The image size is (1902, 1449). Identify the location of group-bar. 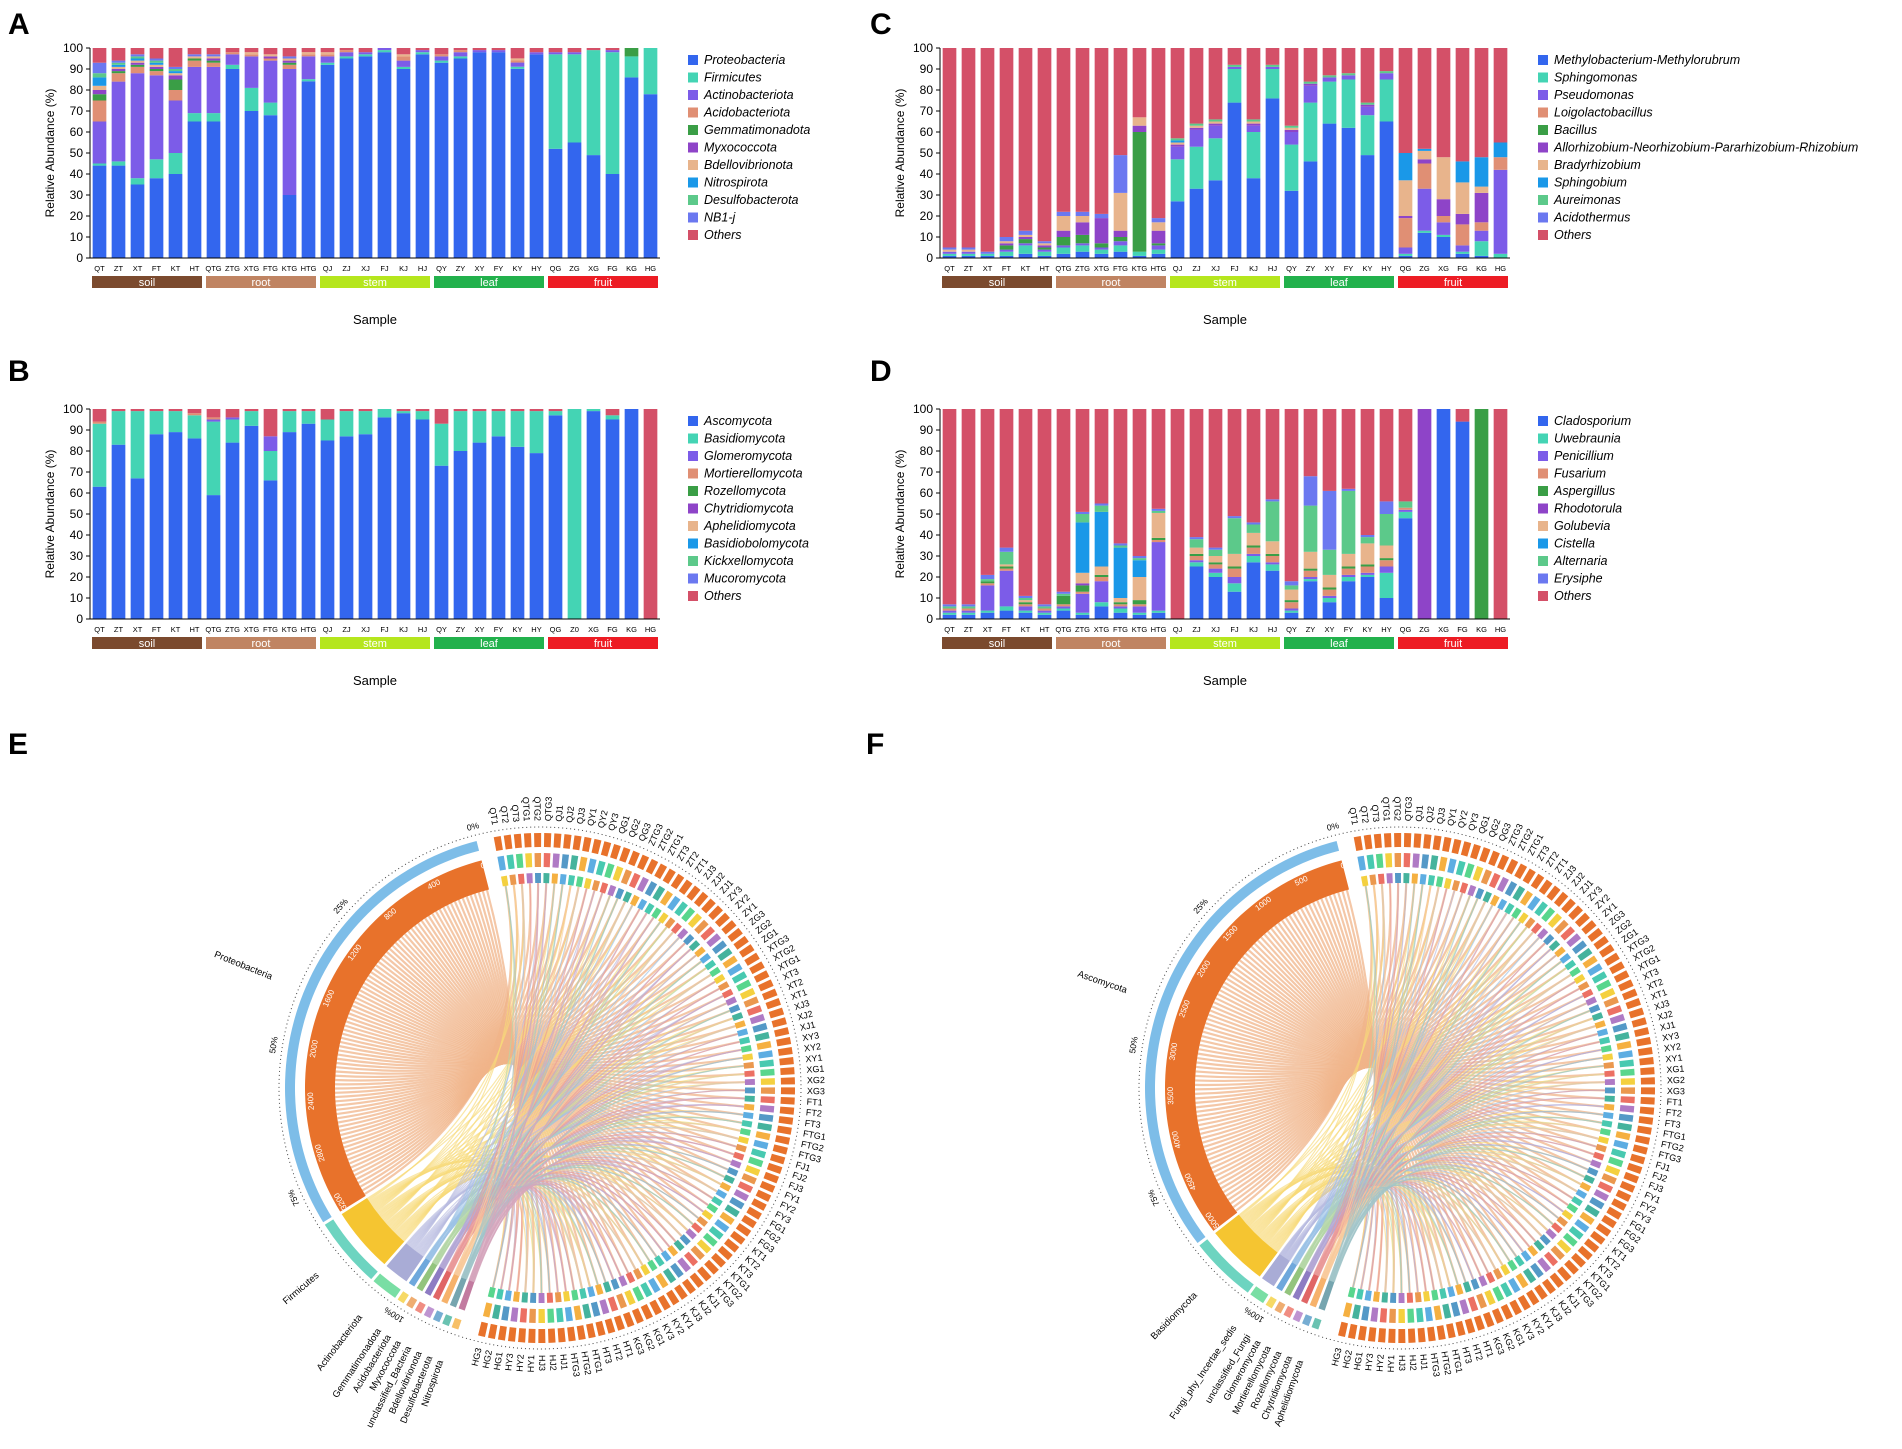
(261, 643).